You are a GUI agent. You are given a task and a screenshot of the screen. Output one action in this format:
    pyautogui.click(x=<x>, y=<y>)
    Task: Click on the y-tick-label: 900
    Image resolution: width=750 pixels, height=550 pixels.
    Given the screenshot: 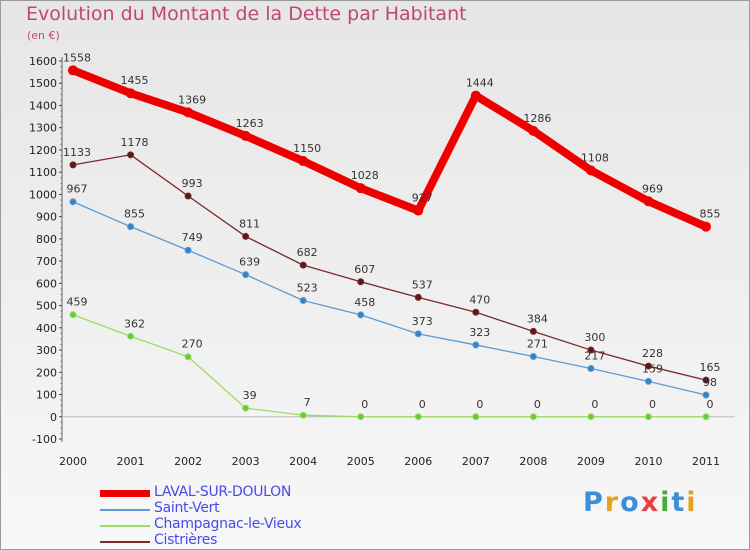 What is the action you would take?
    pyautogui.click(x=46, y=217)
    